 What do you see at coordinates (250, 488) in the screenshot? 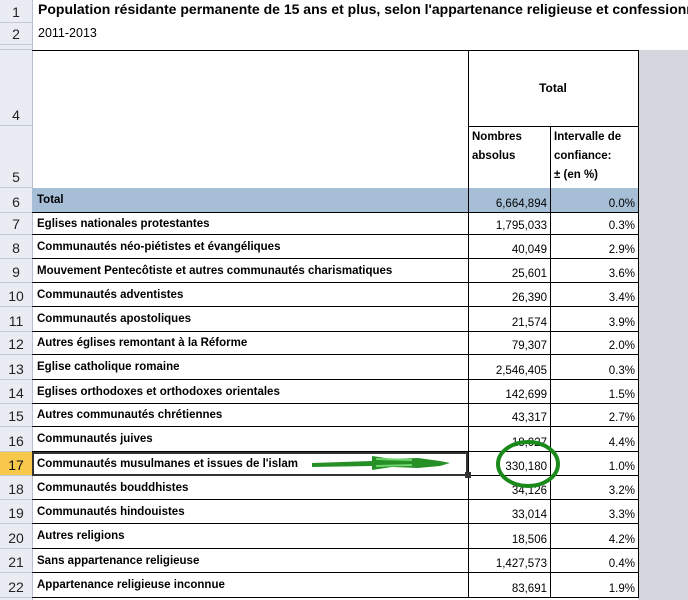
I see `row-label-cell: Communautés bouddhistes` at bounding box center [250, 488].